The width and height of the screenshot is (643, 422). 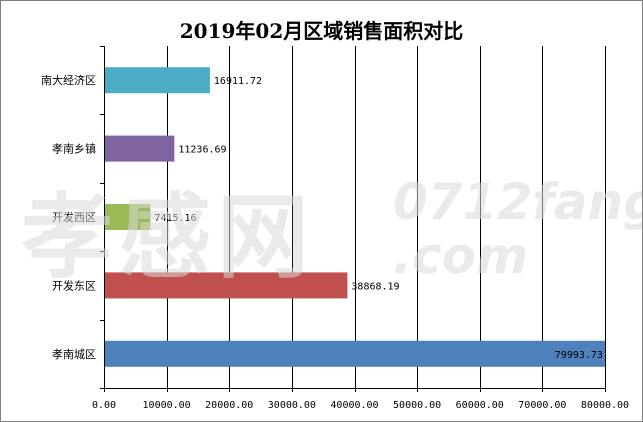 I want to click on category-label: 南大经济区, so click(x=68, y=80).